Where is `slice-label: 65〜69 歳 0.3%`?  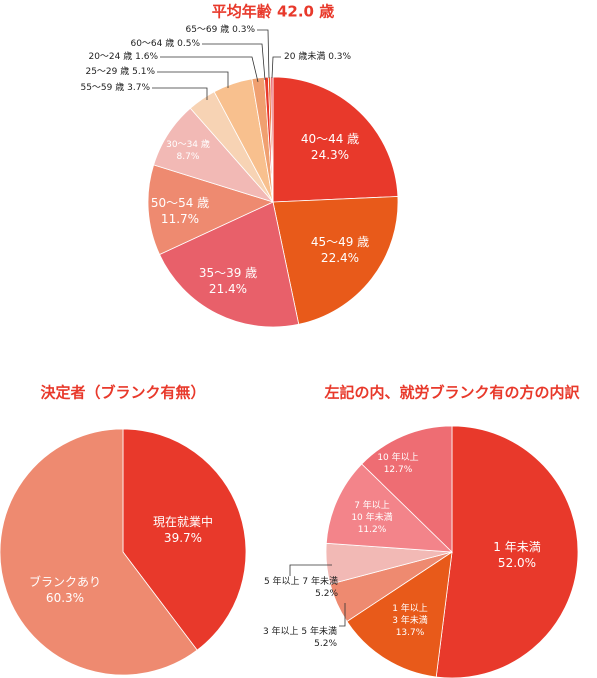 slice-label: 65〜69 歳 0.3% is located at coordinates (220, 30).